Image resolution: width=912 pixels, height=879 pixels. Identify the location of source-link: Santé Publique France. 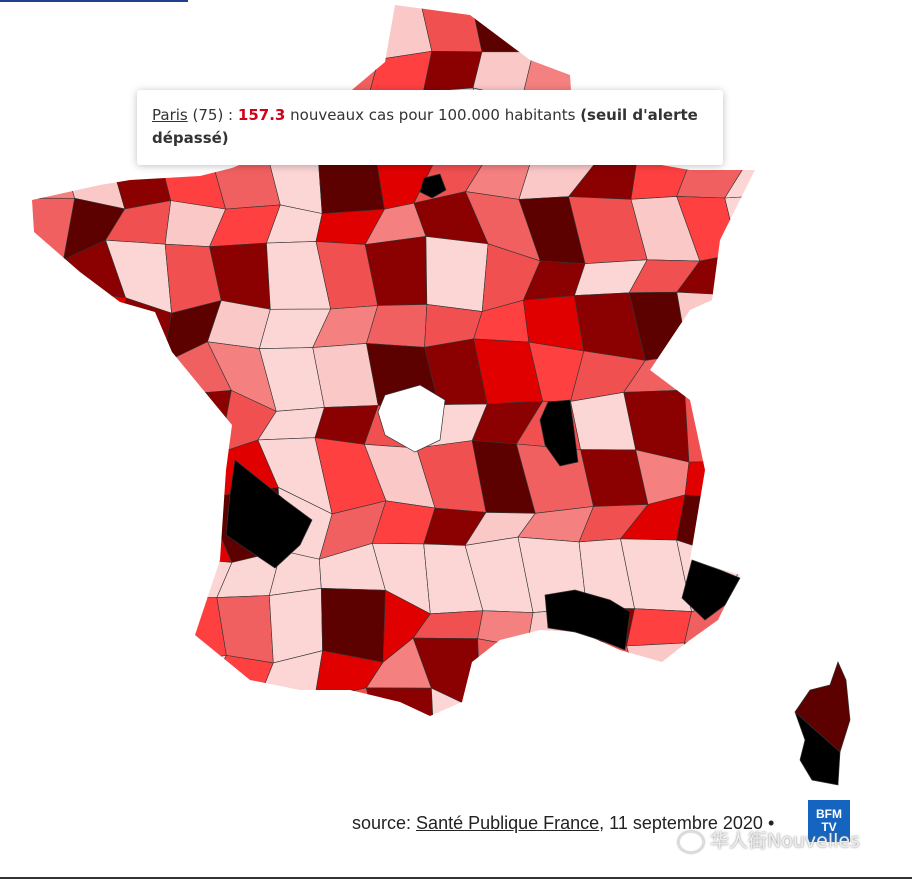
(508, 823).